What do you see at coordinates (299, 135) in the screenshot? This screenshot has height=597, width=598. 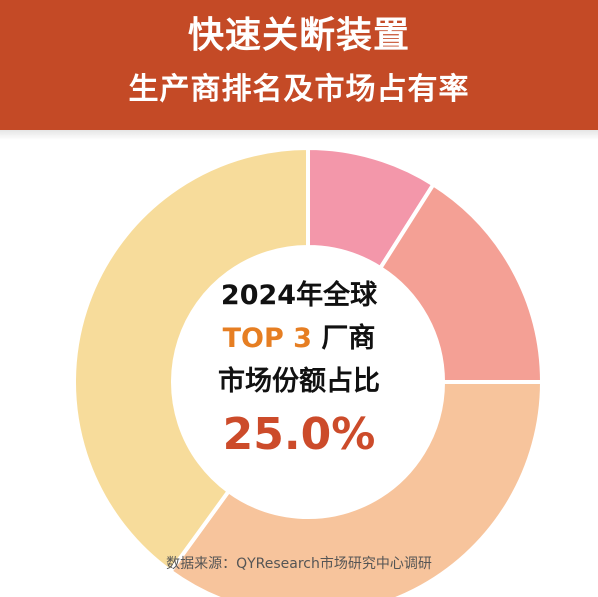 I see `header-shadow` at bounding box center [299, 135].